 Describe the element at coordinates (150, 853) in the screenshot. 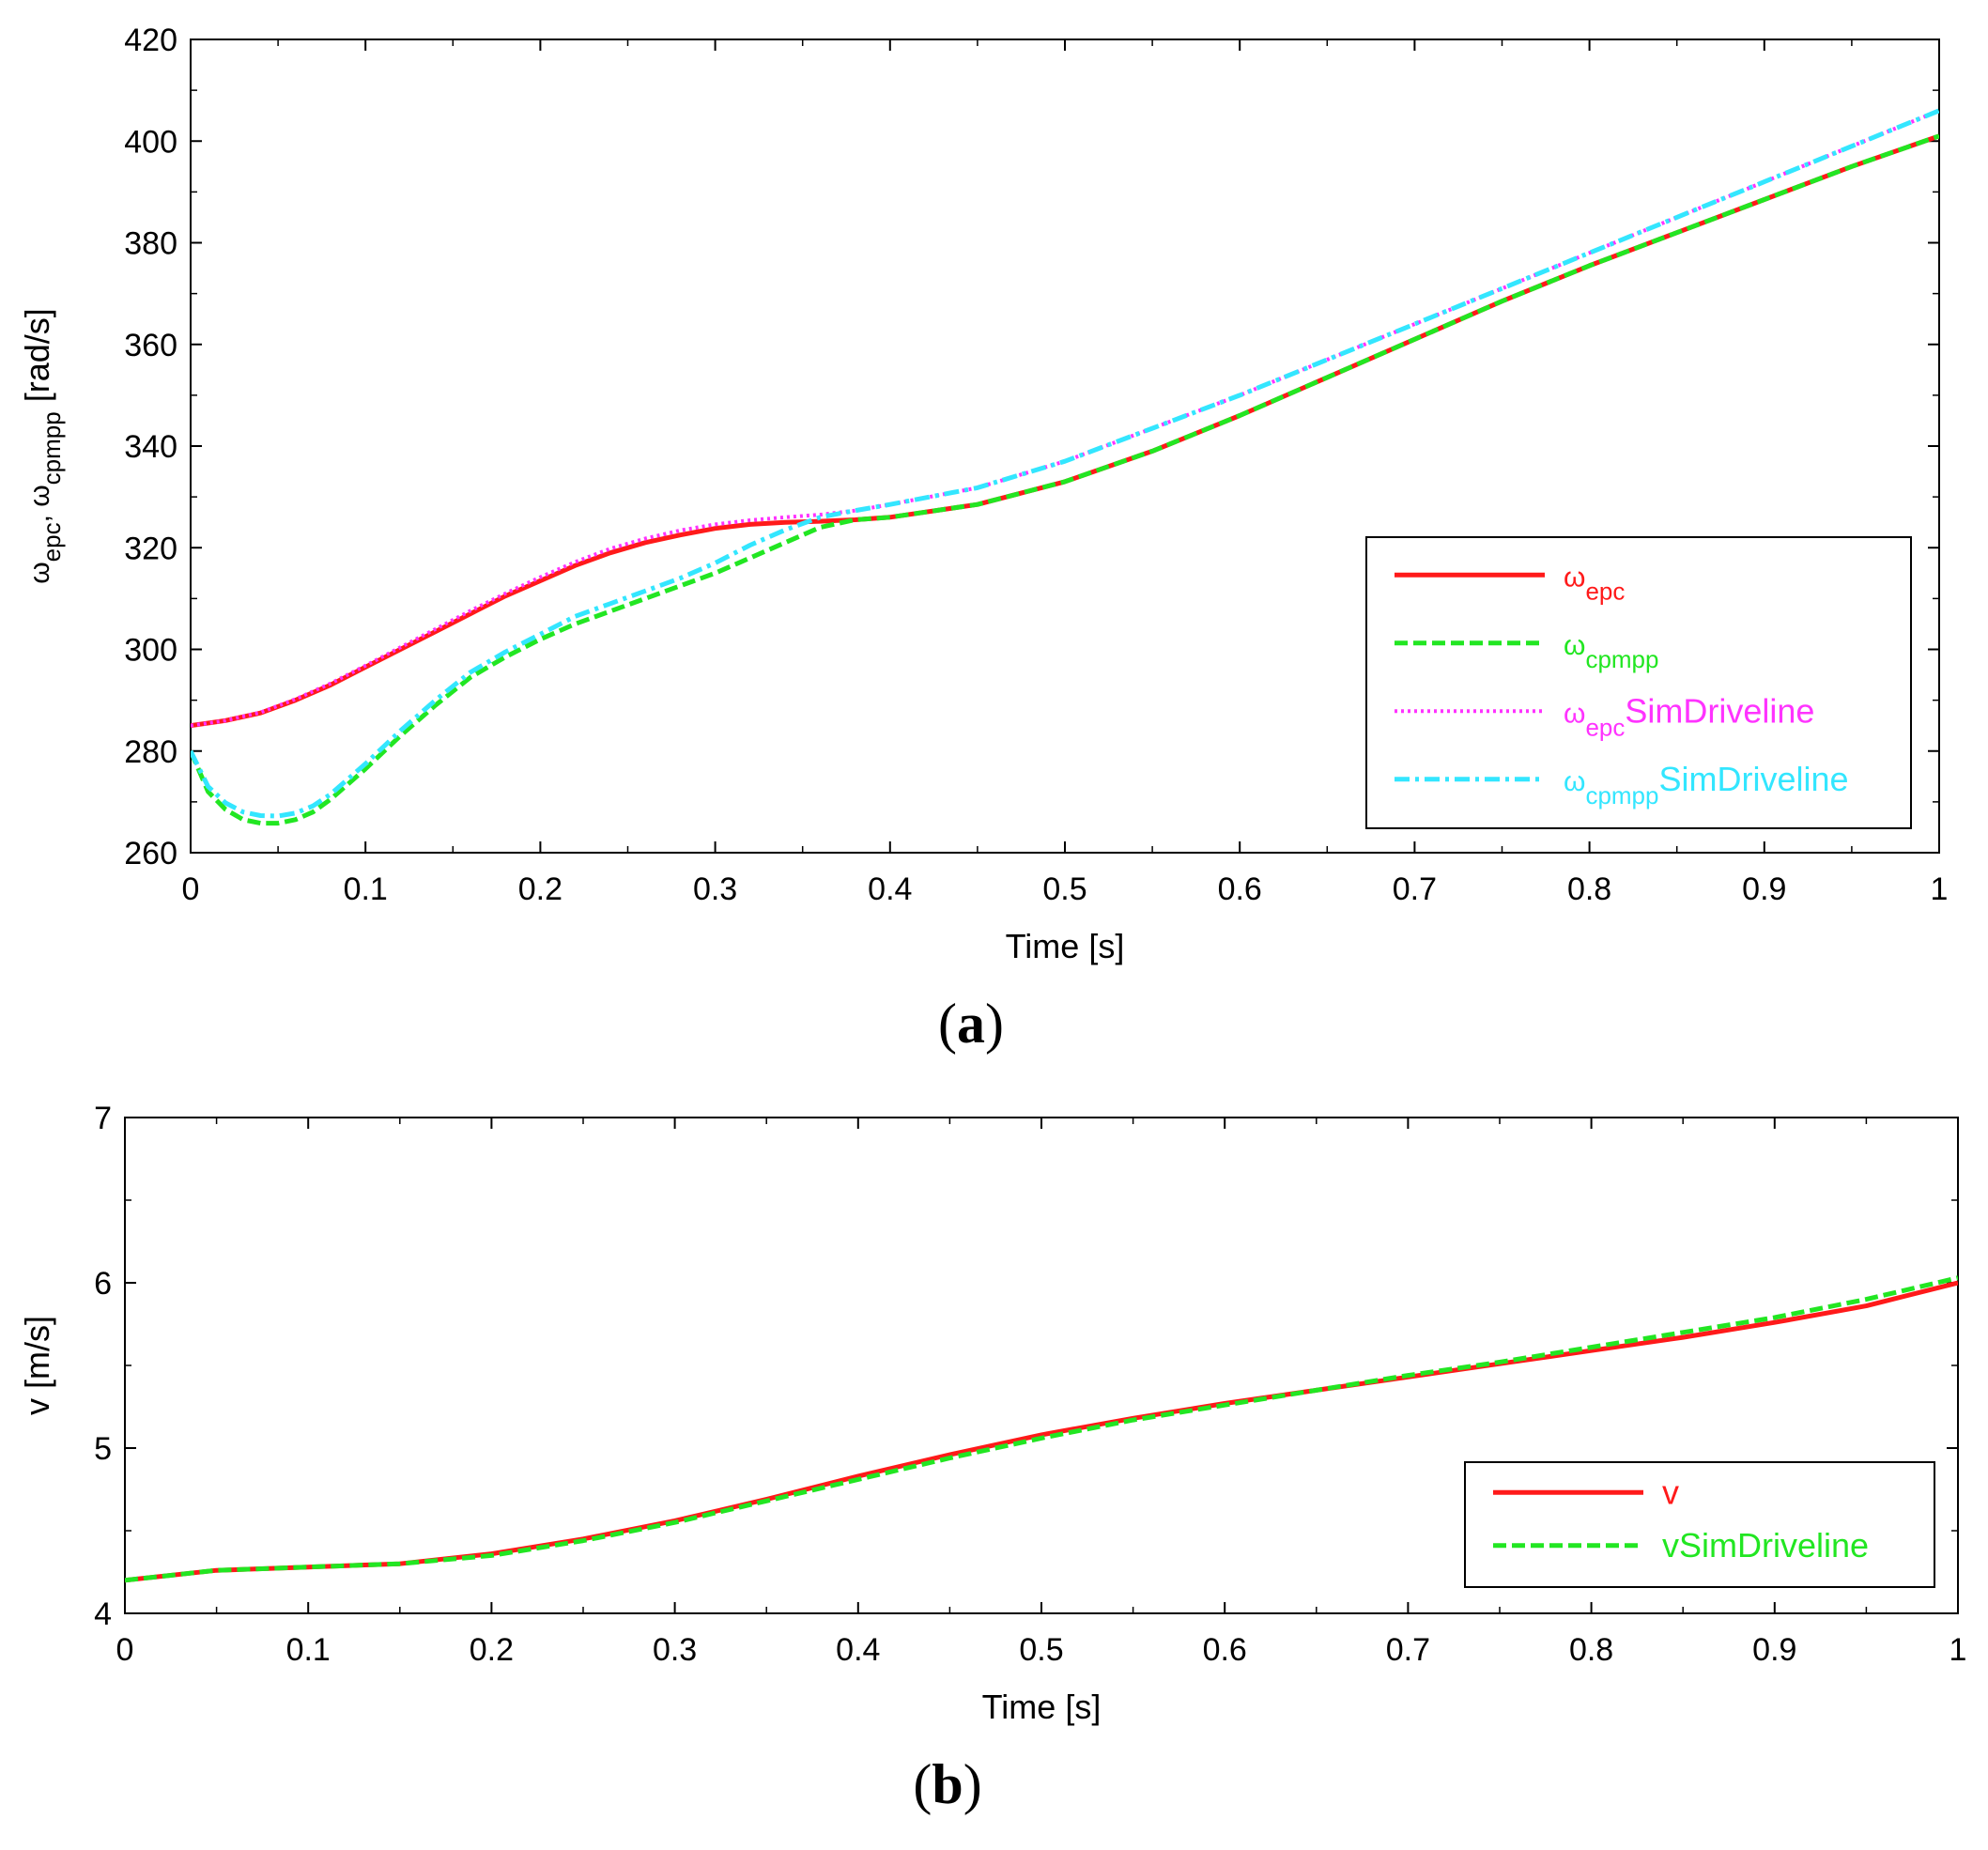

I see `y-tick-label: 260` at that location.